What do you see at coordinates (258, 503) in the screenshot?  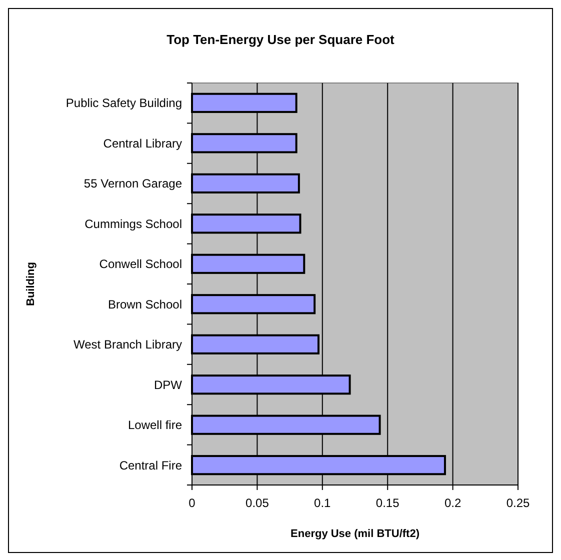 I see `x-tick-label: 0.05` at bounding box center [258, 503].